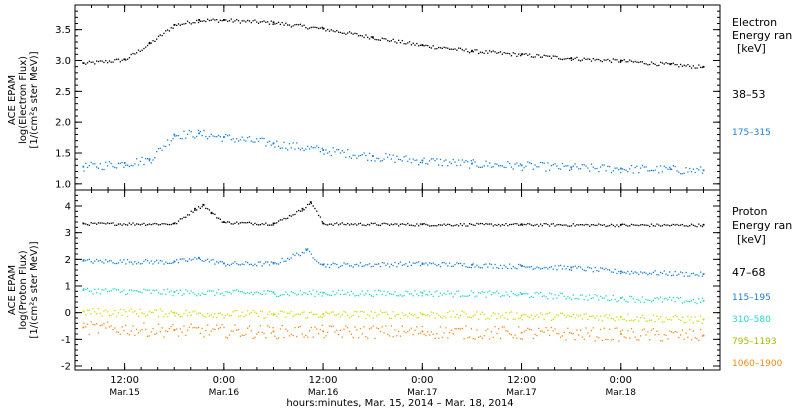 The width and height of the screenshot is (800, 410). Describe the element at coordinates (757, 364) in the screenshot. I see `proton-legend-series-5: 1060–1900` at that location.